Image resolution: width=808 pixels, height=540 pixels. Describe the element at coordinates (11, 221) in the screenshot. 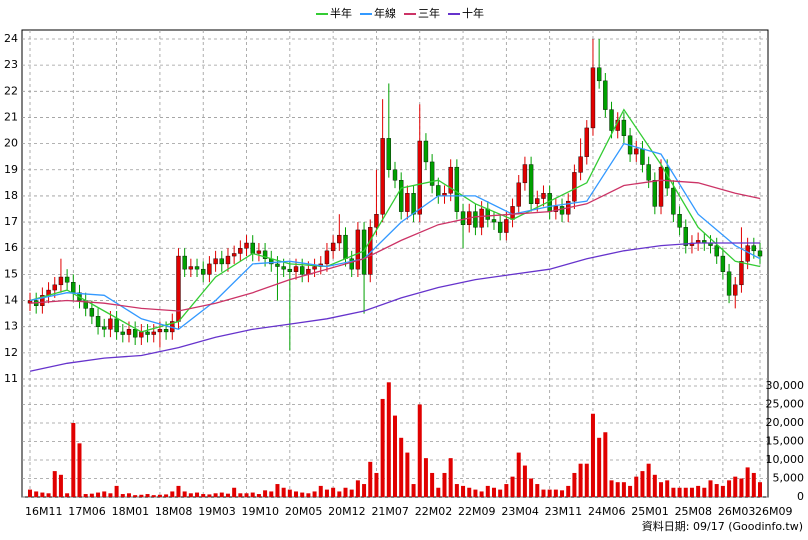

I see `y-tick-label: 17` at that location.